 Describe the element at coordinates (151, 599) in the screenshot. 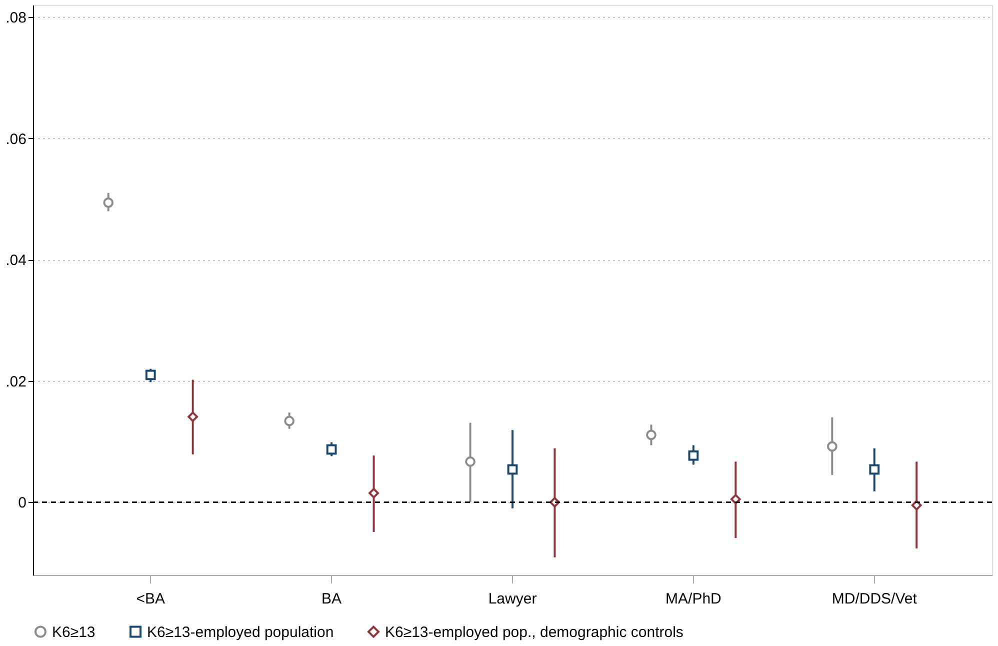

I see `x-tick-label: <BA` at that location.